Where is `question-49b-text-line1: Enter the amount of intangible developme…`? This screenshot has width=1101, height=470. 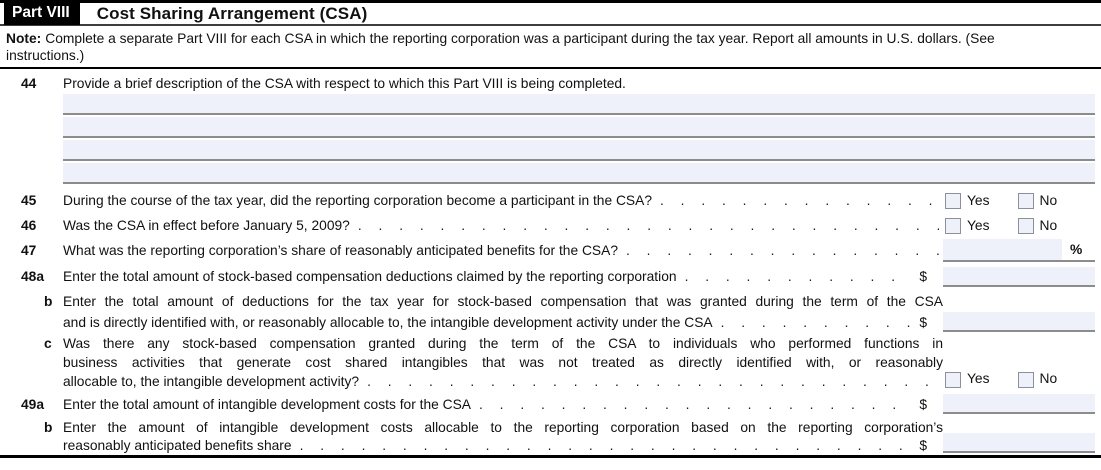 question-49b-text-line1: Enter the amount of intangible developme… is located at coordinates (503, 427).